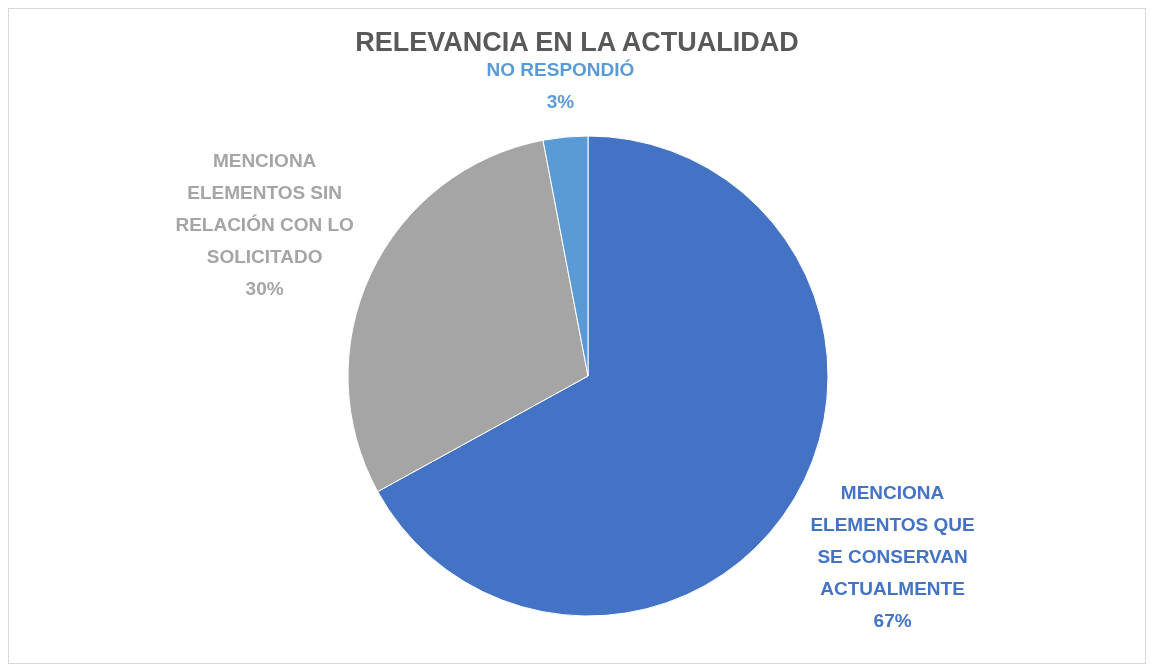  What do you see at coordinates (264, 208) in the screenshot?
I see `slice-label: MENCIONA ELEMENTOS SIN RELACIÓN CON LO SOLICITADO` at bounding box center [264, 208].